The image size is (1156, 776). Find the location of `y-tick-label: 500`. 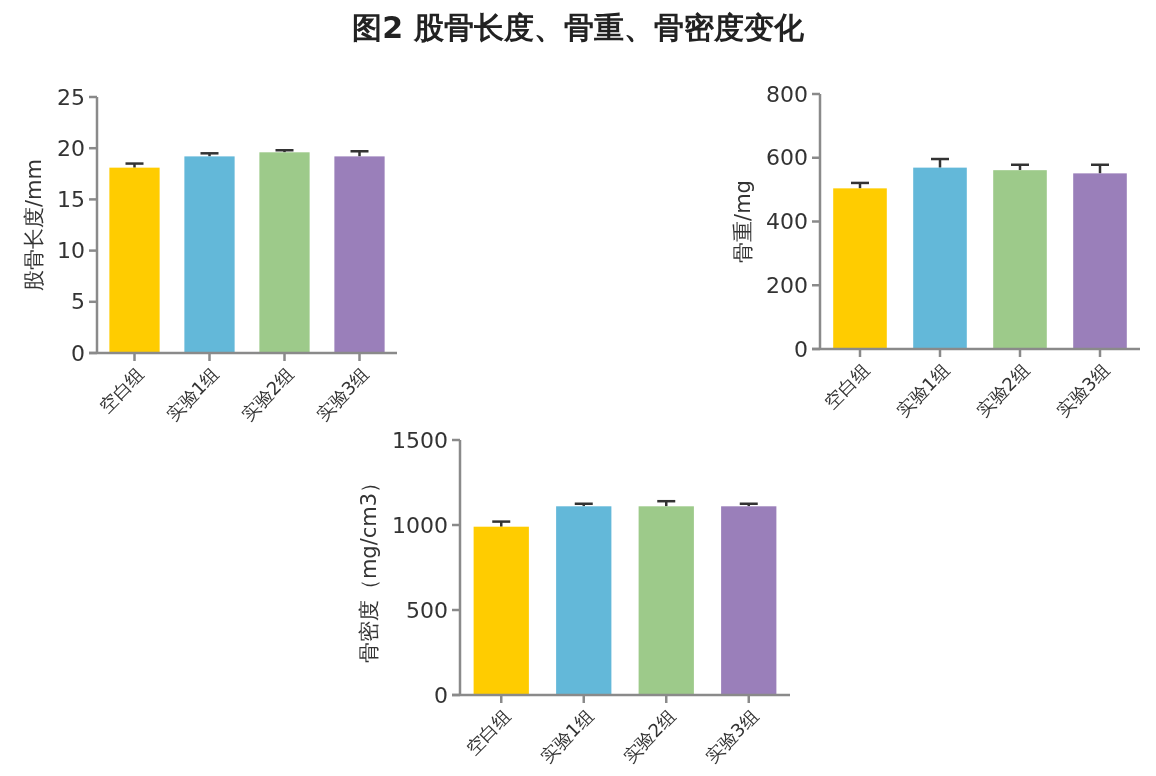

y-tick-label: 500 is located at coordinates (427, 610).